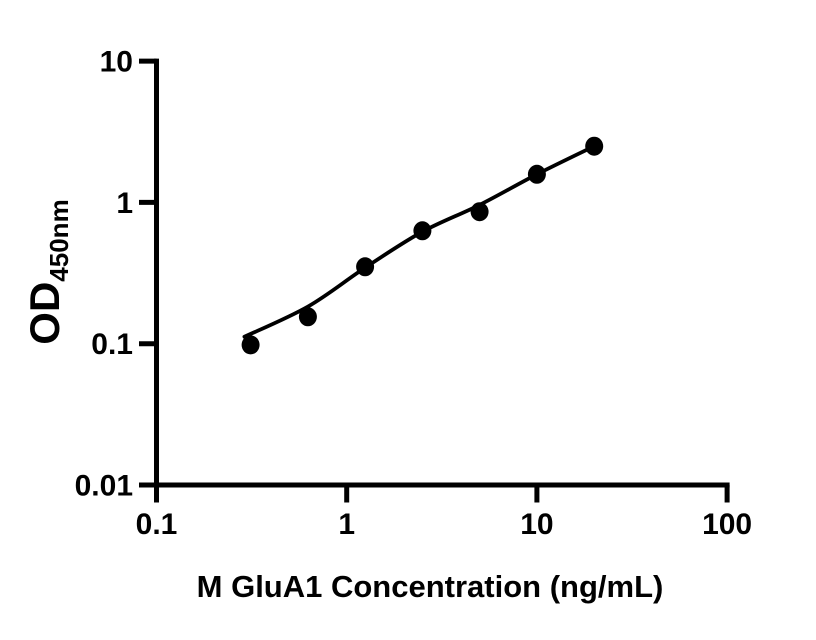 The width and height of the screenshot is (816, 640). I want to click on y-tick-label: 10, so click(116, 62).